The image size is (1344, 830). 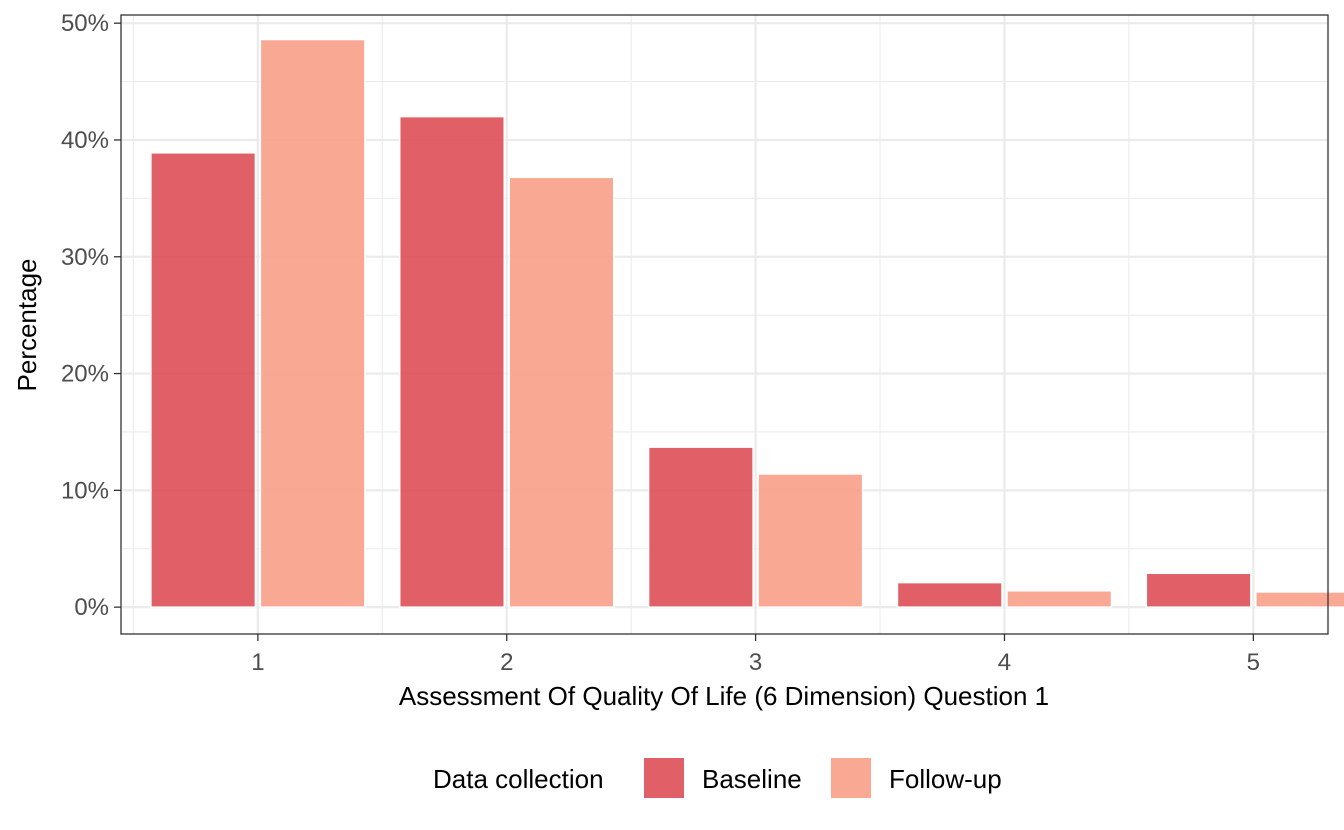 I want to click on y-tick-label: 0%, so click(x=91, y=607).